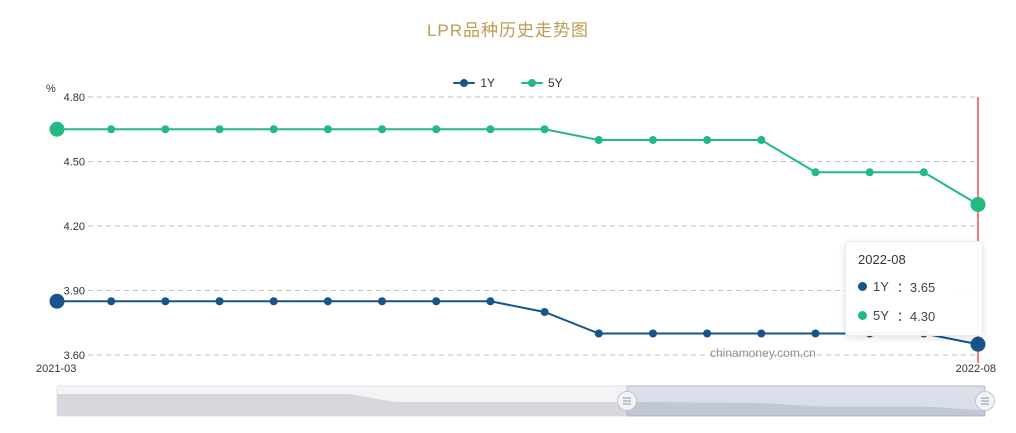  What do you see at coordinates (56, 369) in the screenshot?
I see `x-axis-label-start: 2021-03` at bounding box center [56, 369].